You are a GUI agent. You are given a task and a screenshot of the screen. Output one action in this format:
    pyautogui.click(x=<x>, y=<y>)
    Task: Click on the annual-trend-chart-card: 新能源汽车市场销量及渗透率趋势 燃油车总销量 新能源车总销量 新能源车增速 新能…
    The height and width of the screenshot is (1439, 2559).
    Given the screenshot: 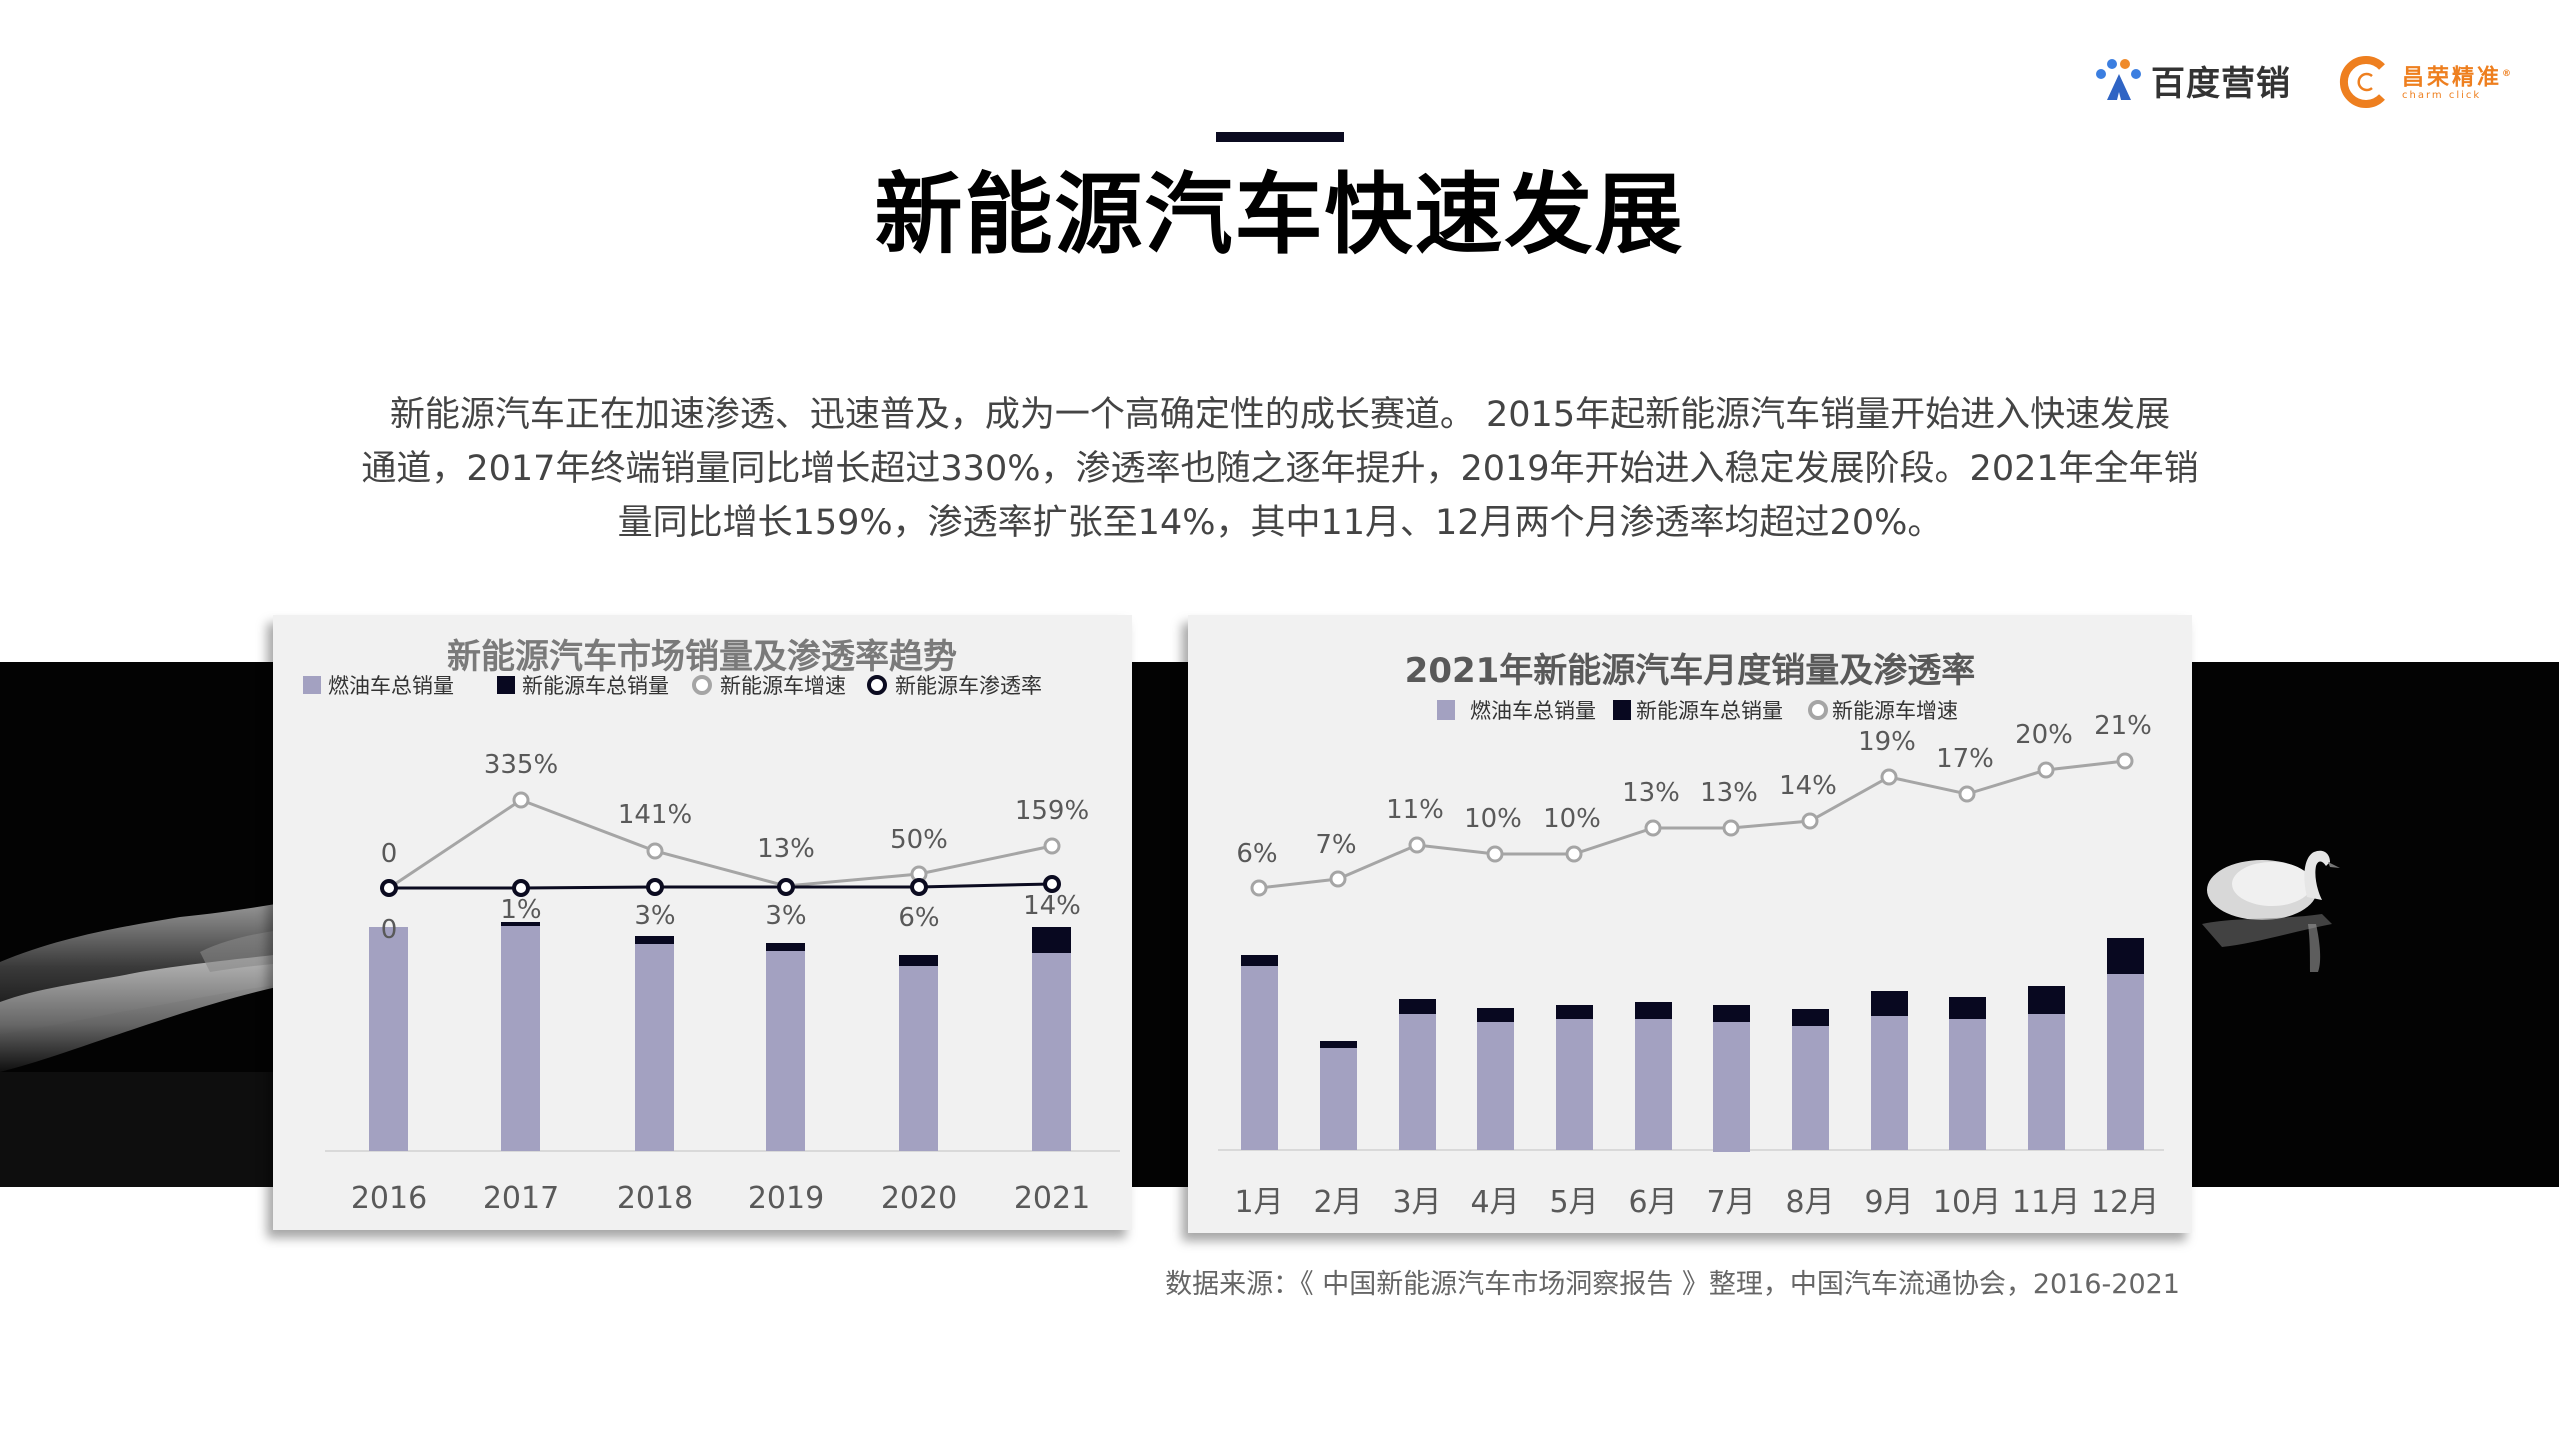 What is the action you would take?
    pyautogui.click(x=702, y=922)
    